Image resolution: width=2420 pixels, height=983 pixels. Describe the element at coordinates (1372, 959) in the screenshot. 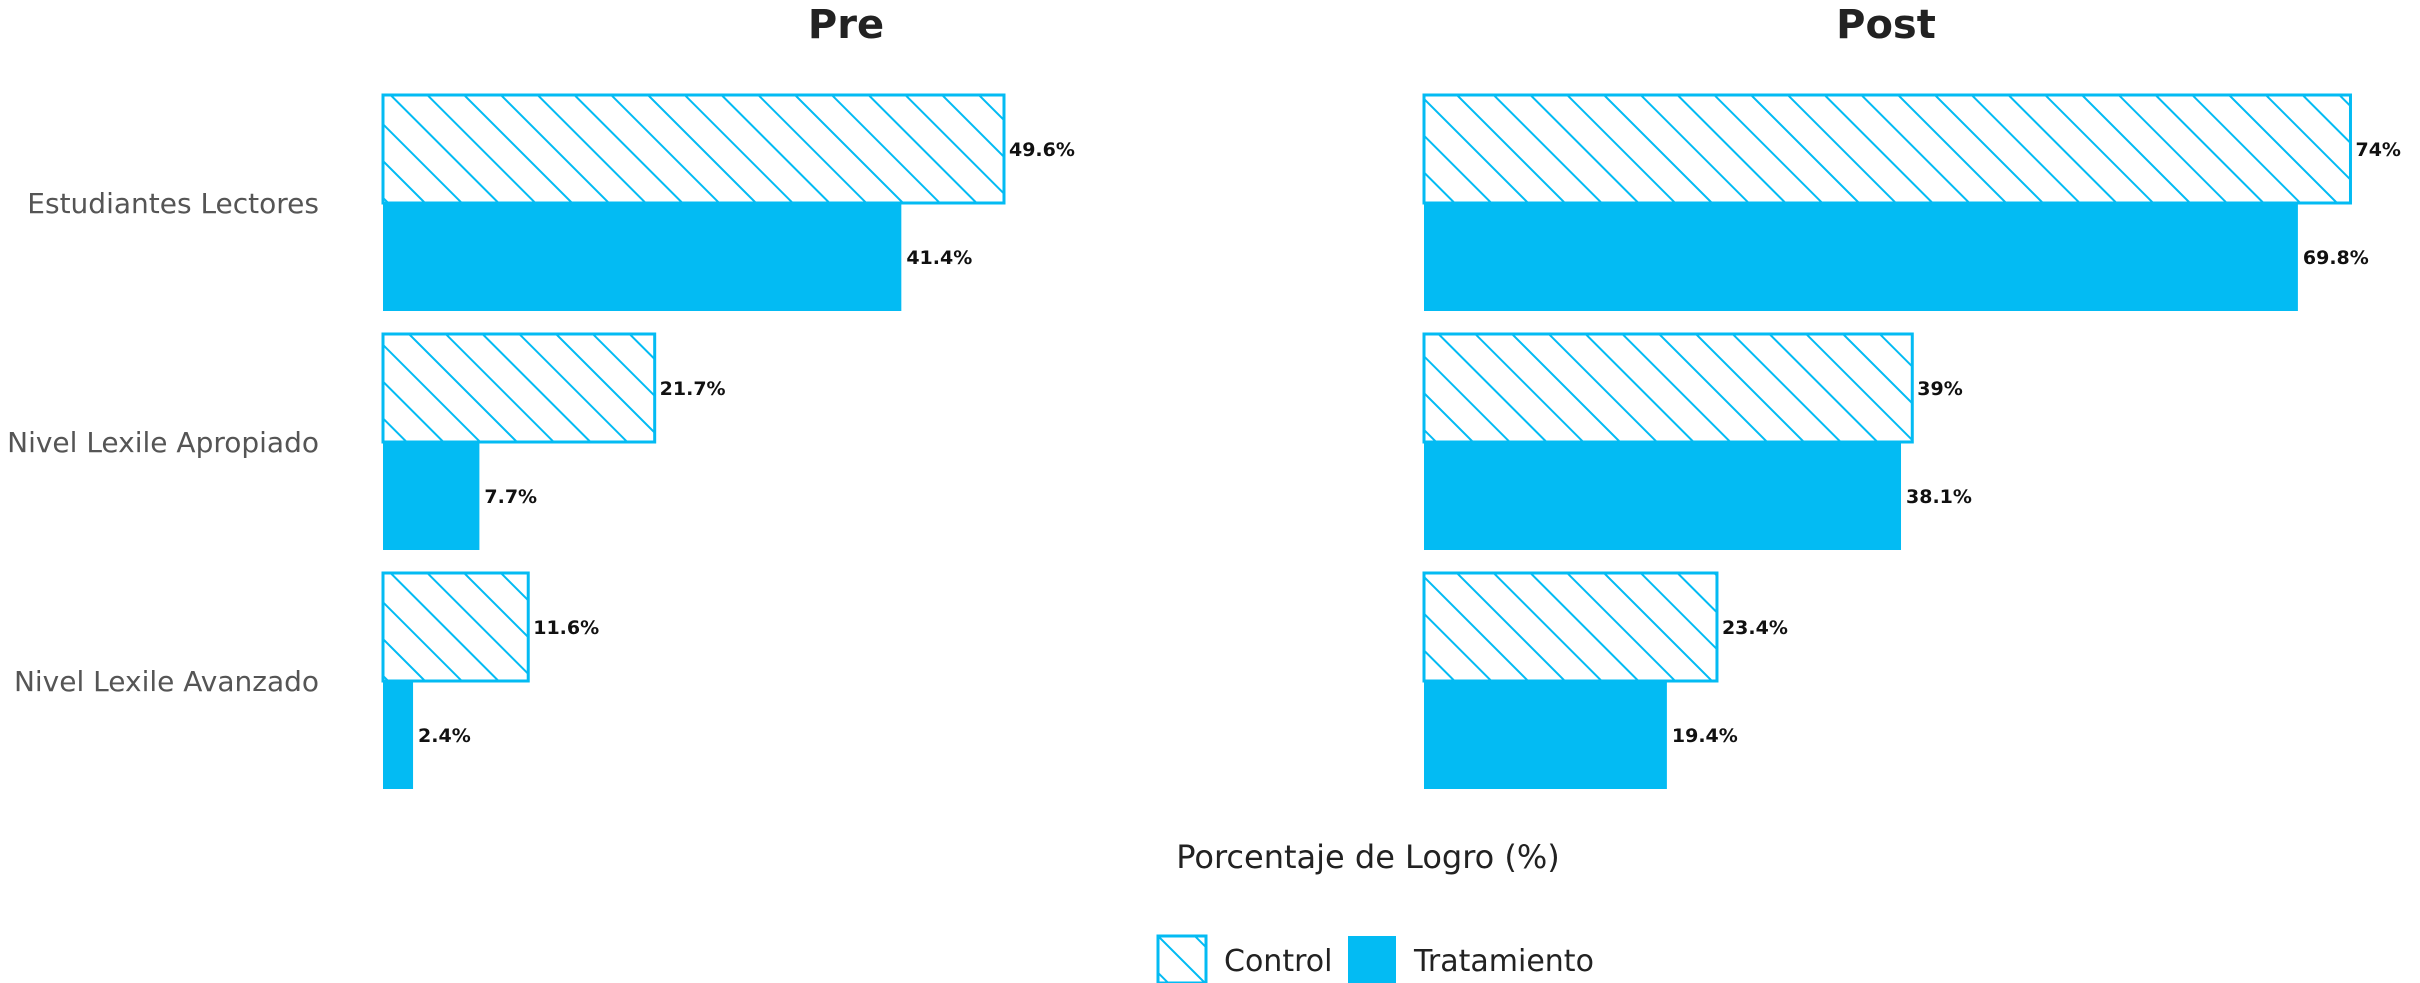

I see `legend-swatch-tratamiento` at that location.